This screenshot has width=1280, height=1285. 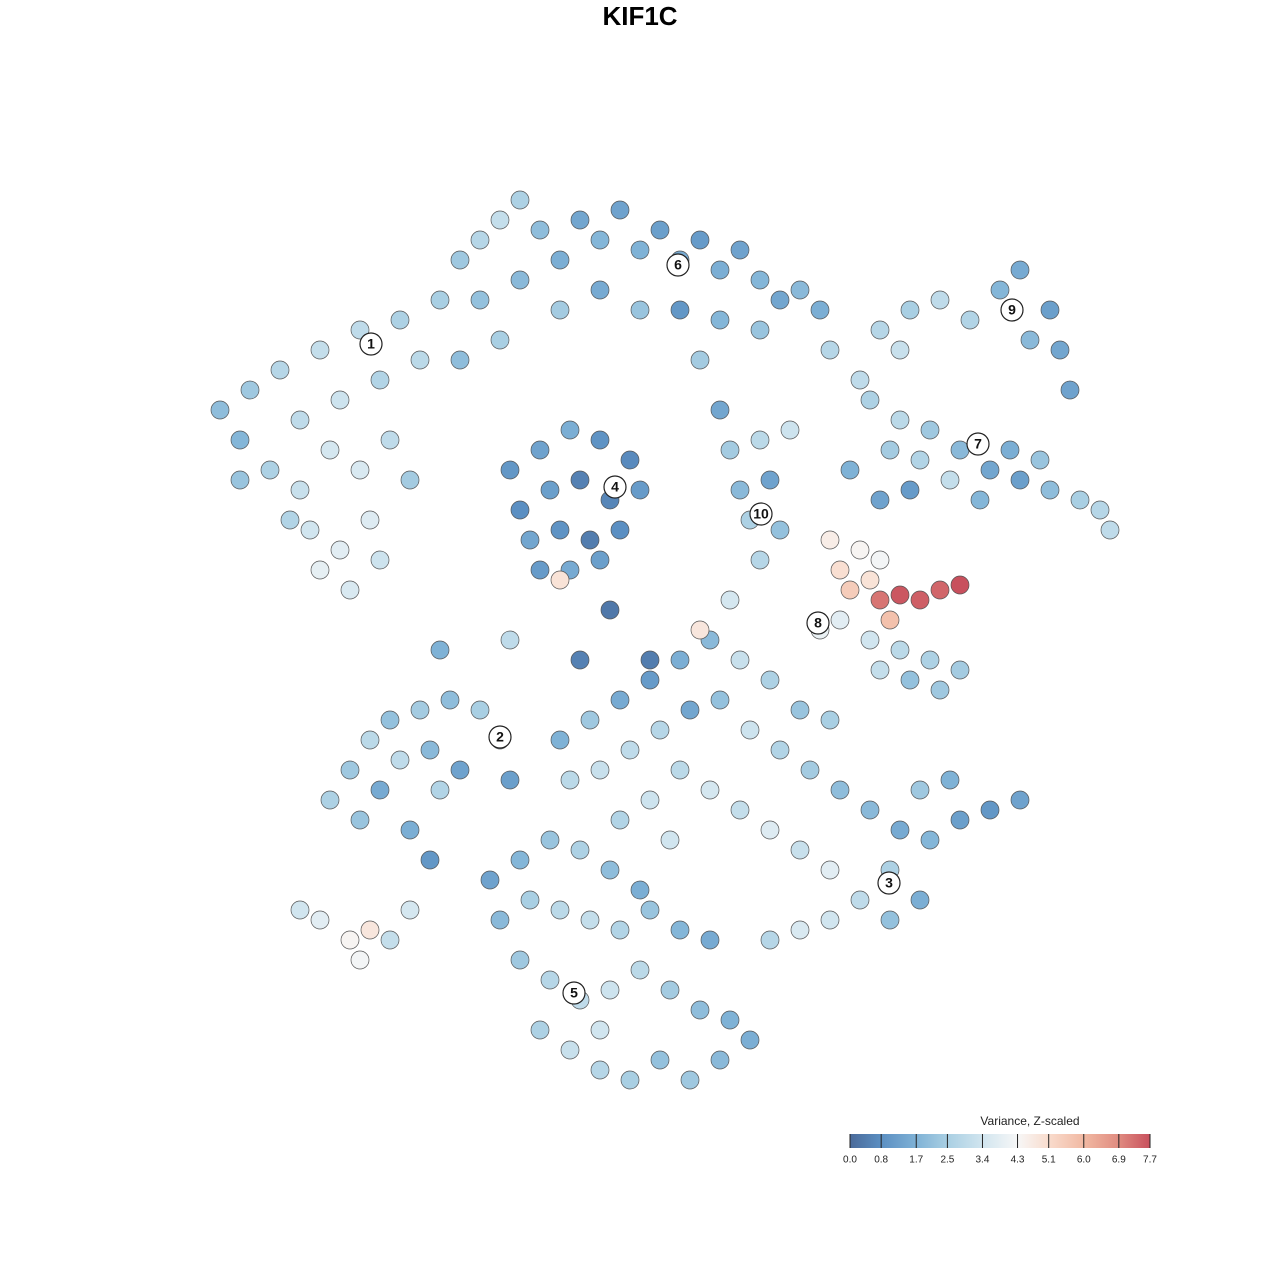 I want to click on colorbar, so click(x=1000, y=1141).